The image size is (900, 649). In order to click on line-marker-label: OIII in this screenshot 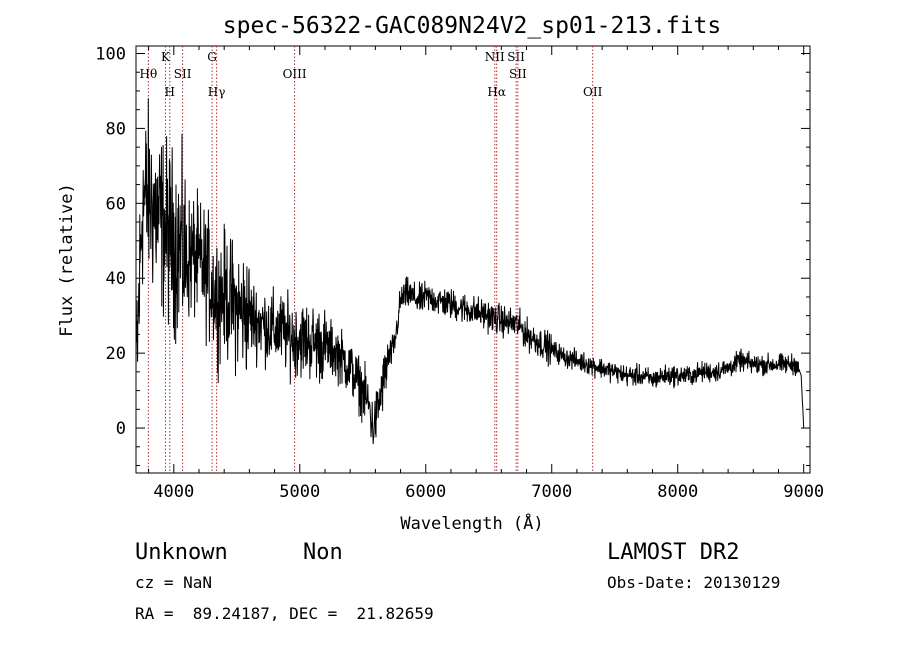, I will do `click(295, 74)`.